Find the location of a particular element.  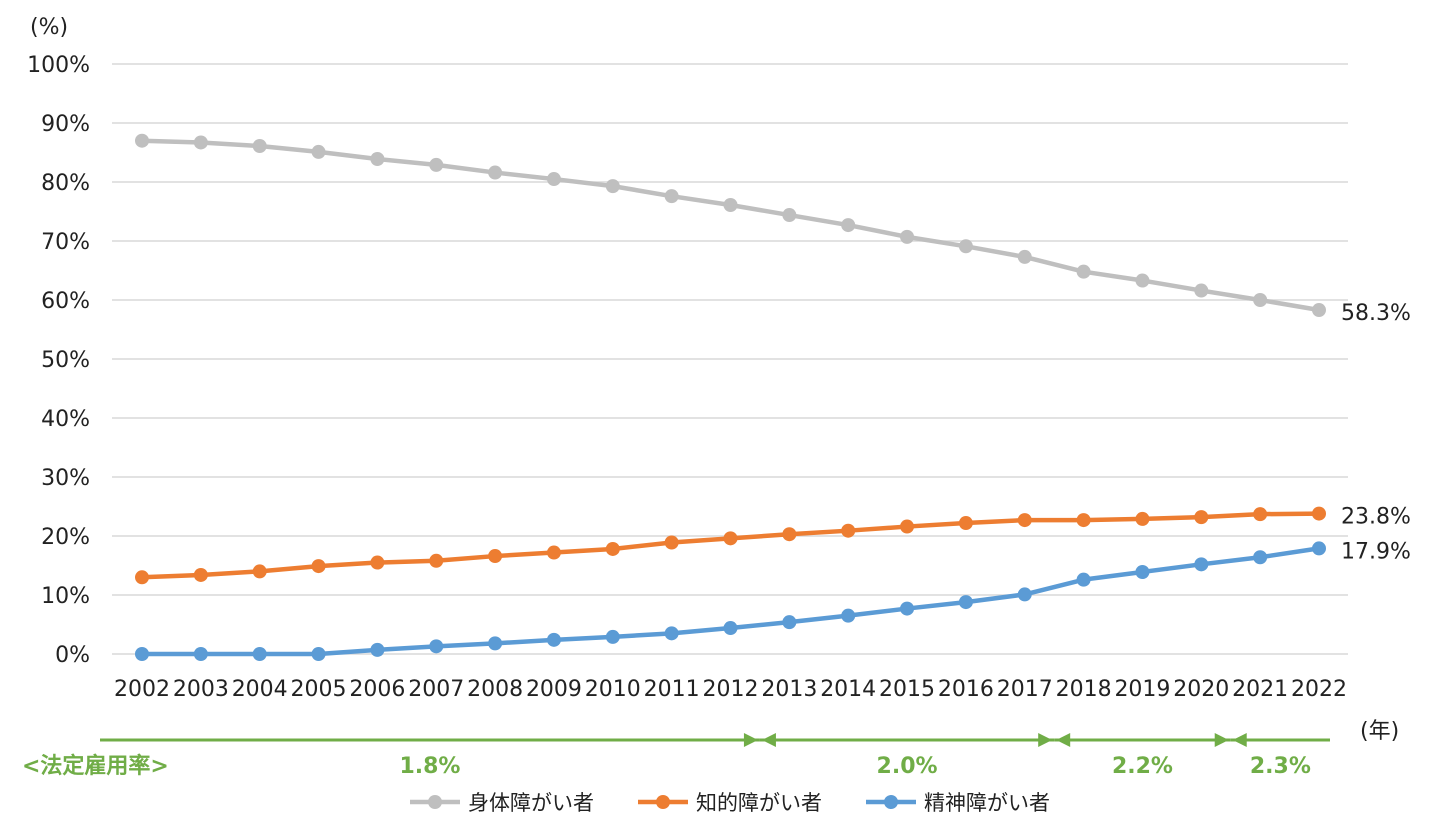

legal-rate-title: <法定雇用率> is located at coordinates (95, 766).